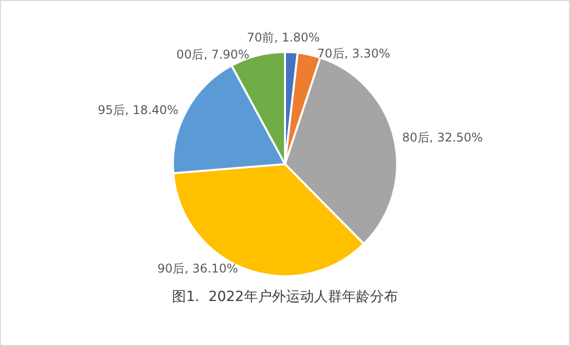 Image resolution: width=570 pixels, height=346 pixels. I want to click on slice-label: 90后, 36.10%, so click(197, 268).